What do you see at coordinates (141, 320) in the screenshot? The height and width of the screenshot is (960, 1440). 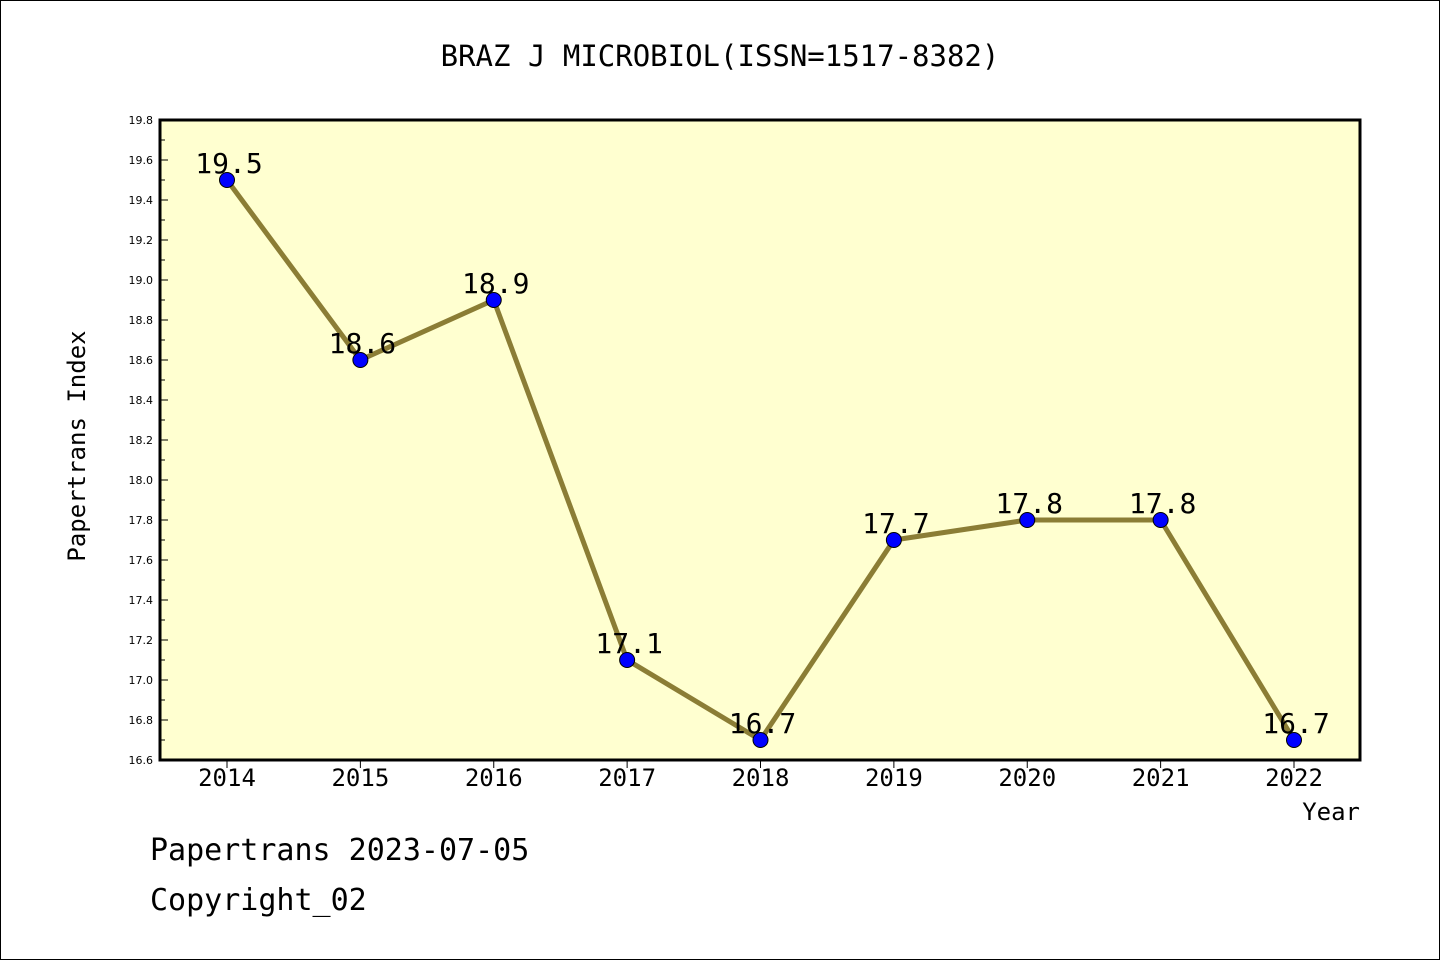 I see `y-tick-label: 18.8` at bounding box center [141, 320].